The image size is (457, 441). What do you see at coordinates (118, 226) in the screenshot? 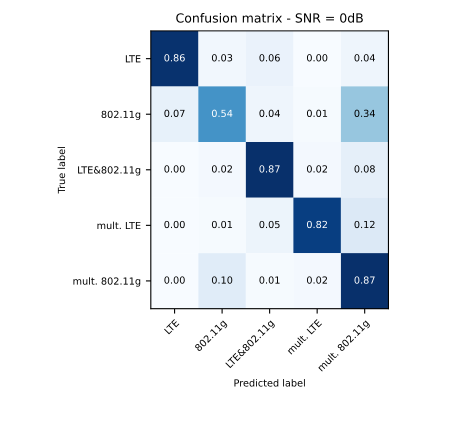
I see `y-tick-label: mult. LTE` at bounding box center [118, 226].